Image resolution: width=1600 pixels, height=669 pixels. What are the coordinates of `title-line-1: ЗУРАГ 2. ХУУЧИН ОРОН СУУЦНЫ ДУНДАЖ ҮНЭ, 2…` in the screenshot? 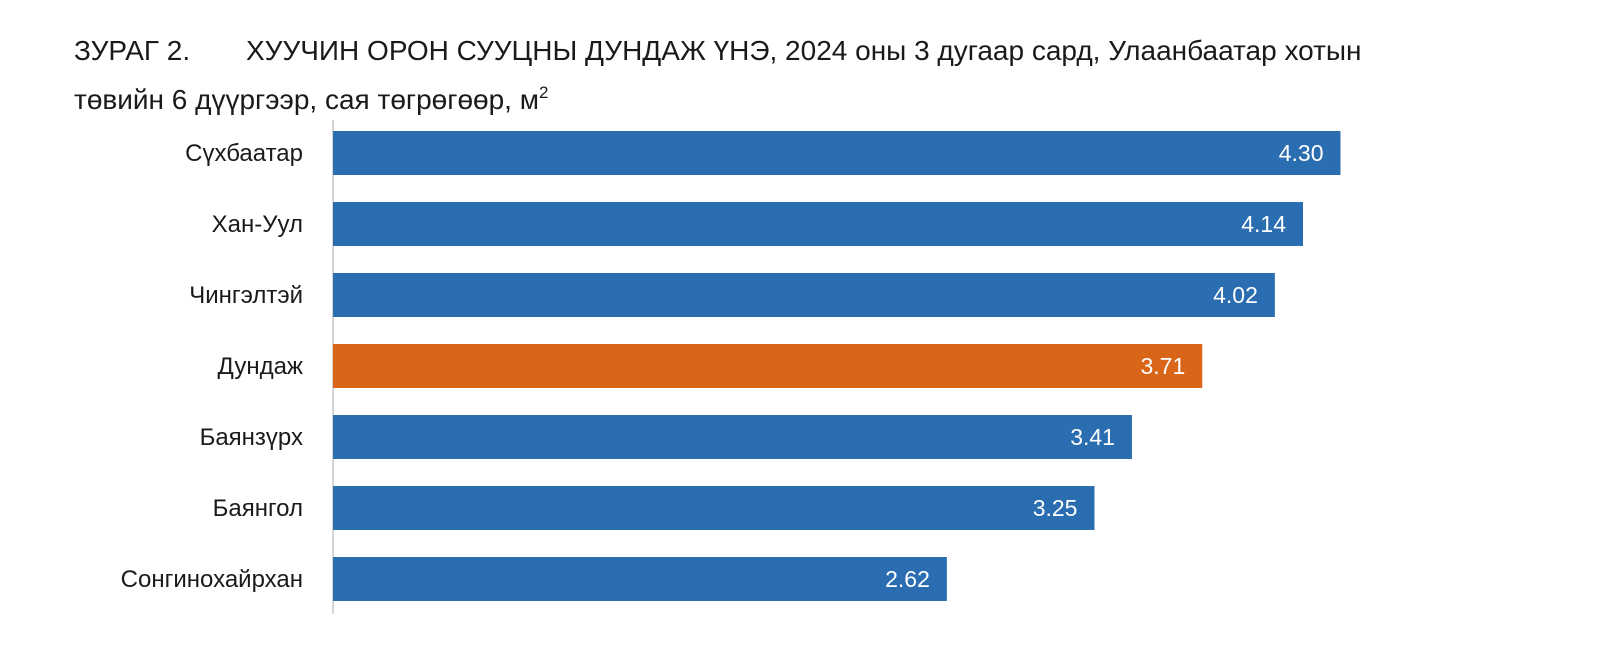 It's located at (814, 51).